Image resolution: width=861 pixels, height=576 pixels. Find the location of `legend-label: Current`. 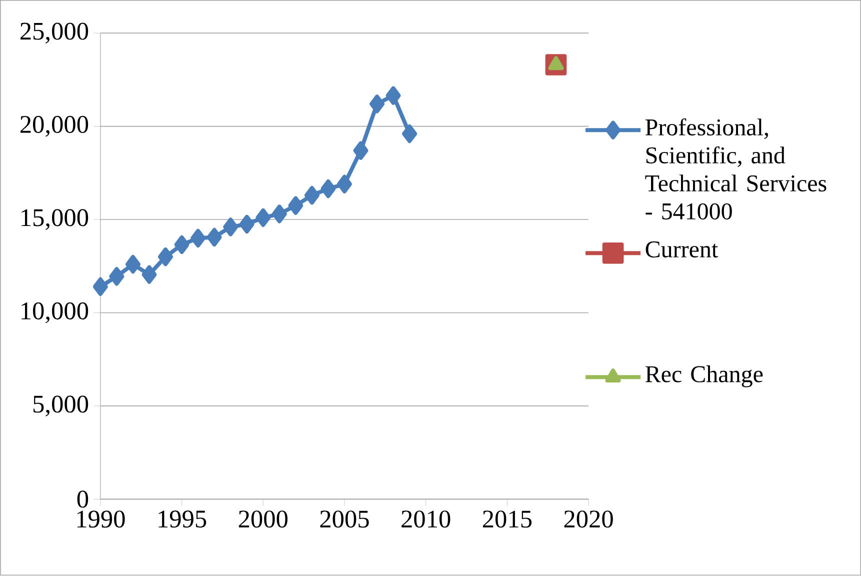

legend-label: Current is located at coordinates (682, 250).